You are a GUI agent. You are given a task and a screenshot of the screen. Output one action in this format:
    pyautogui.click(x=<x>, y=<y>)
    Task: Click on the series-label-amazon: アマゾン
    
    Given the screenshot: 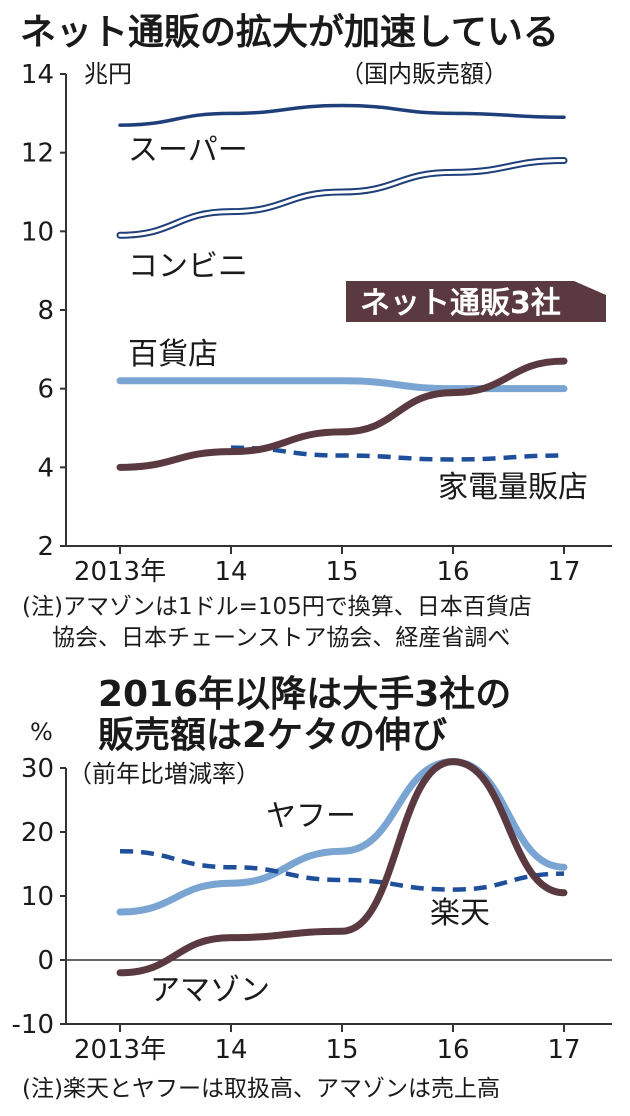 What is the action you would take?
    pyautogui.click(x=210, y=990)
    